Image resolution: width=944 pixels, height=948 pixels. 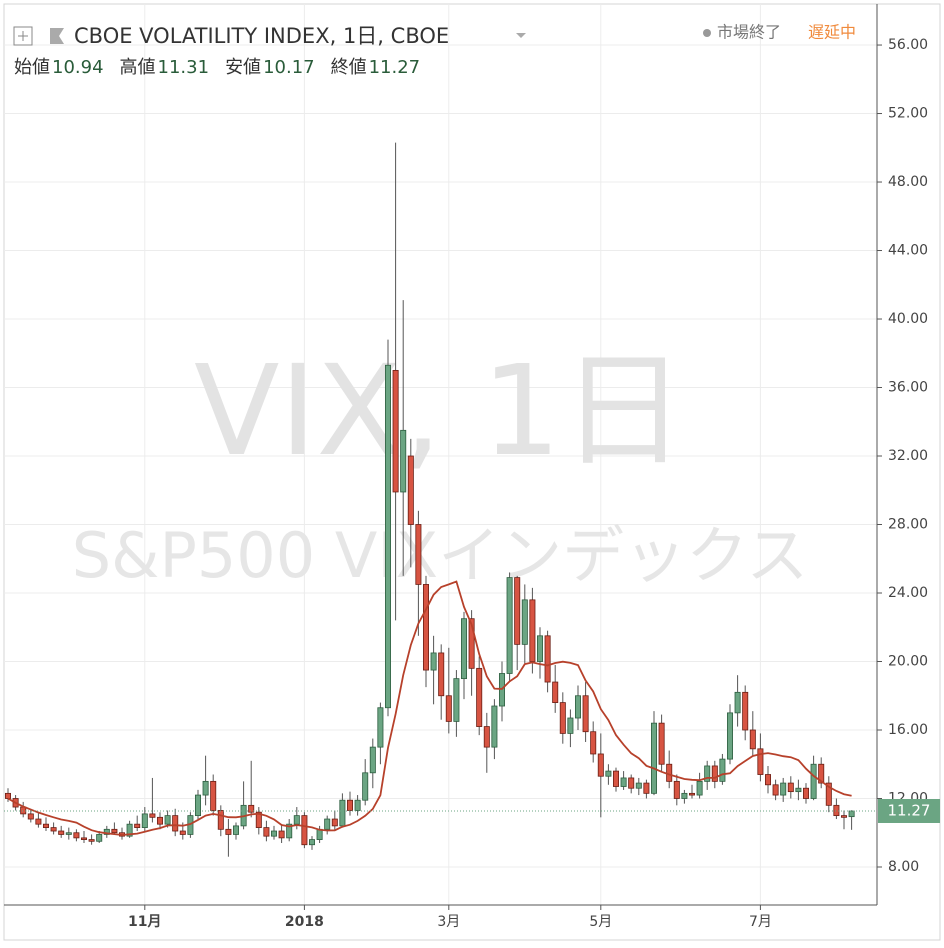 What do you see at coordinates (521, 35) in the screenshot?
I see `dropdown-arrow` at bounding box center [521, 35].